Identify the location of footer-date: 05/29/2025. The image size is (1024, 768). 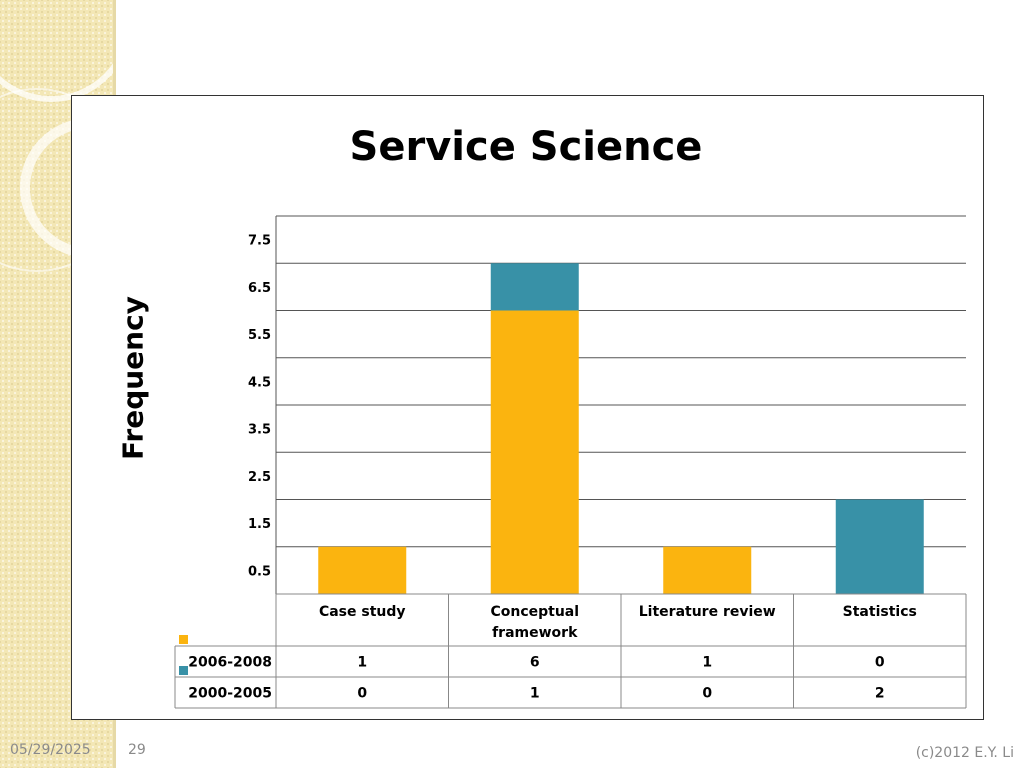
(50, 750).